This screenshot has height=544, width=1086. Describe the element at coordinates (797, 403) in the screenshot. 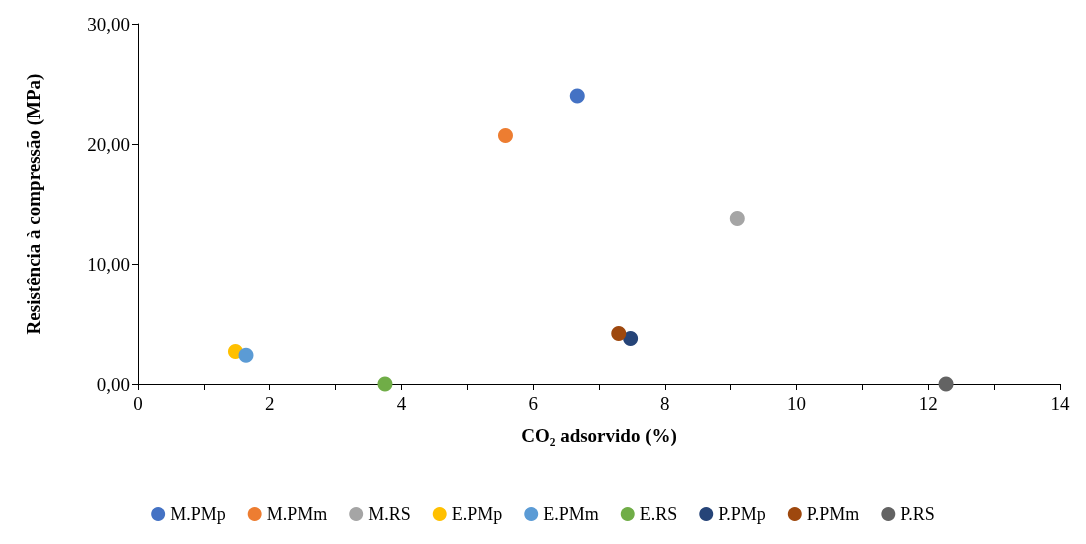

I see `x-tick-label: 10` at that location.